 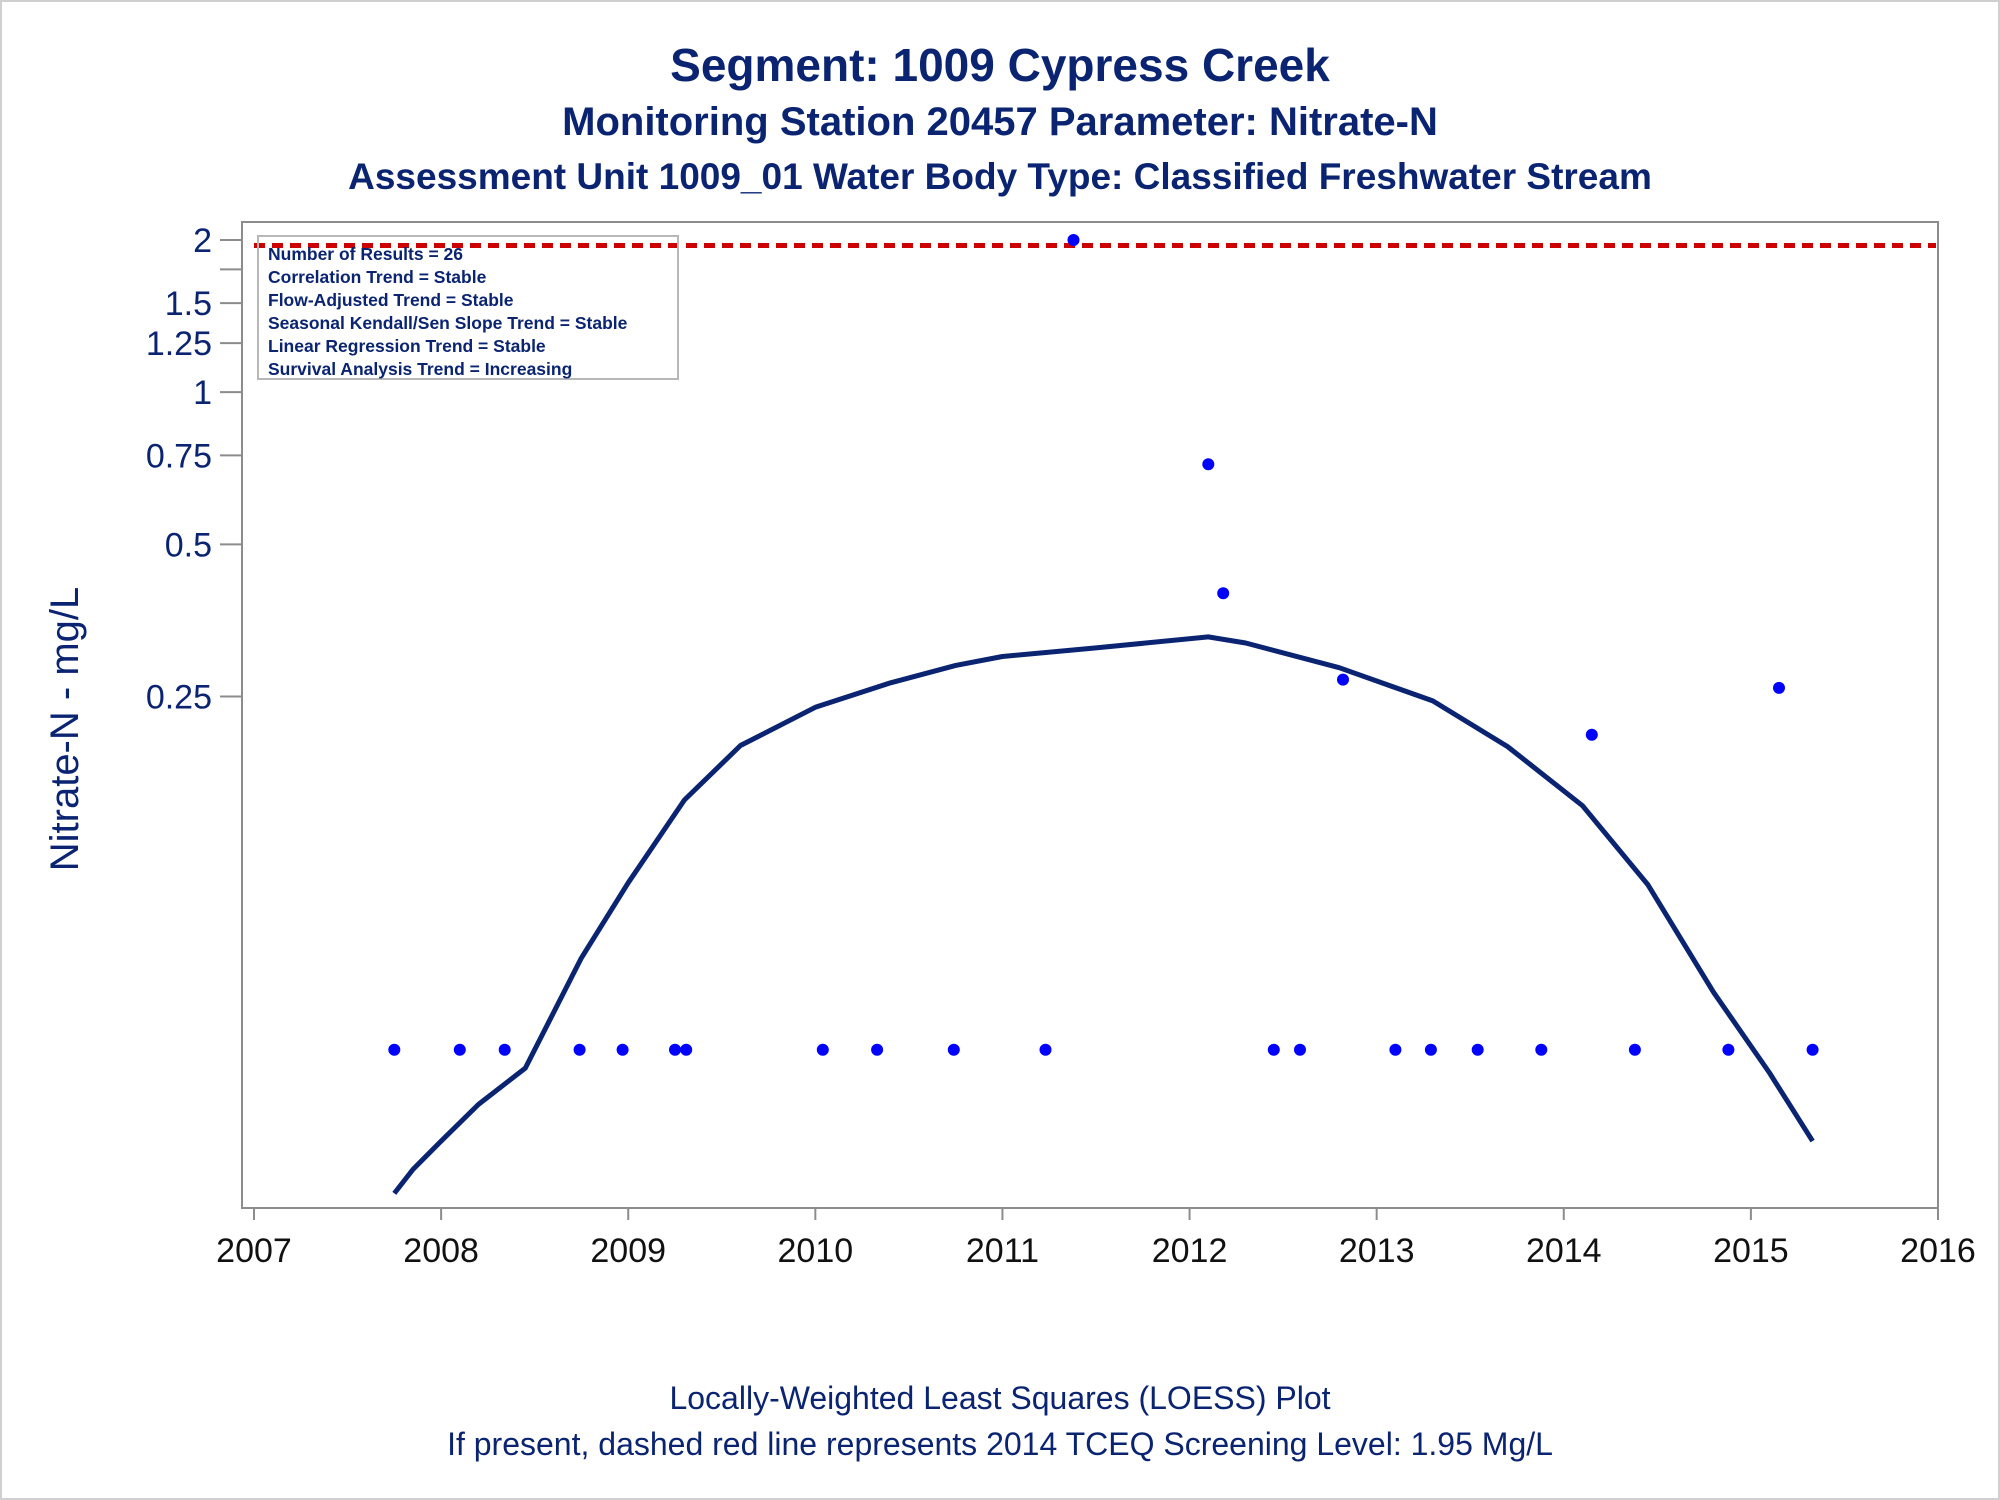 What do you see at coordinates (1190, 1251) in the screenshot?
I see `x-tick-label: 2012` at bounding box center [1190, 1251].